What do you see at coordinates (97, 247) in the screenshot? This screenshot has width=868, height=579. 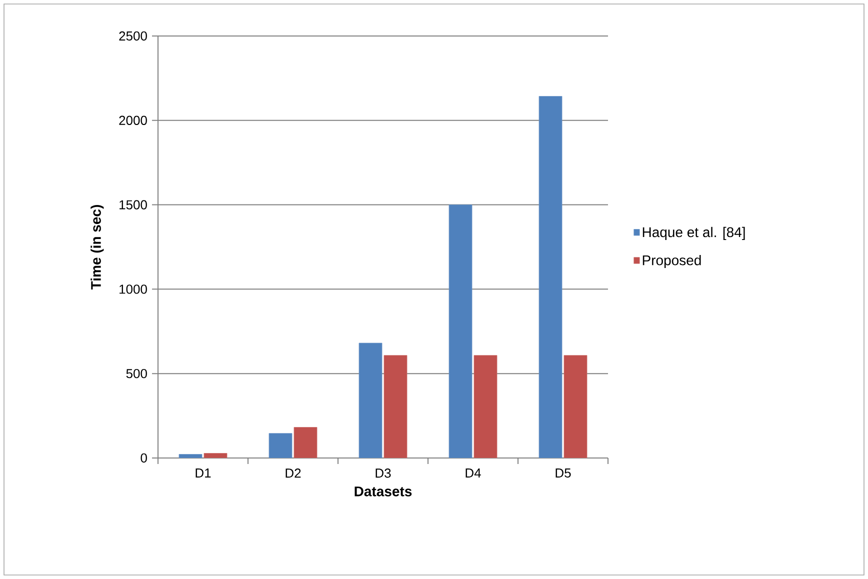 I see `y-axis-title: Time (in sec)` at bounding box center [97, 247].